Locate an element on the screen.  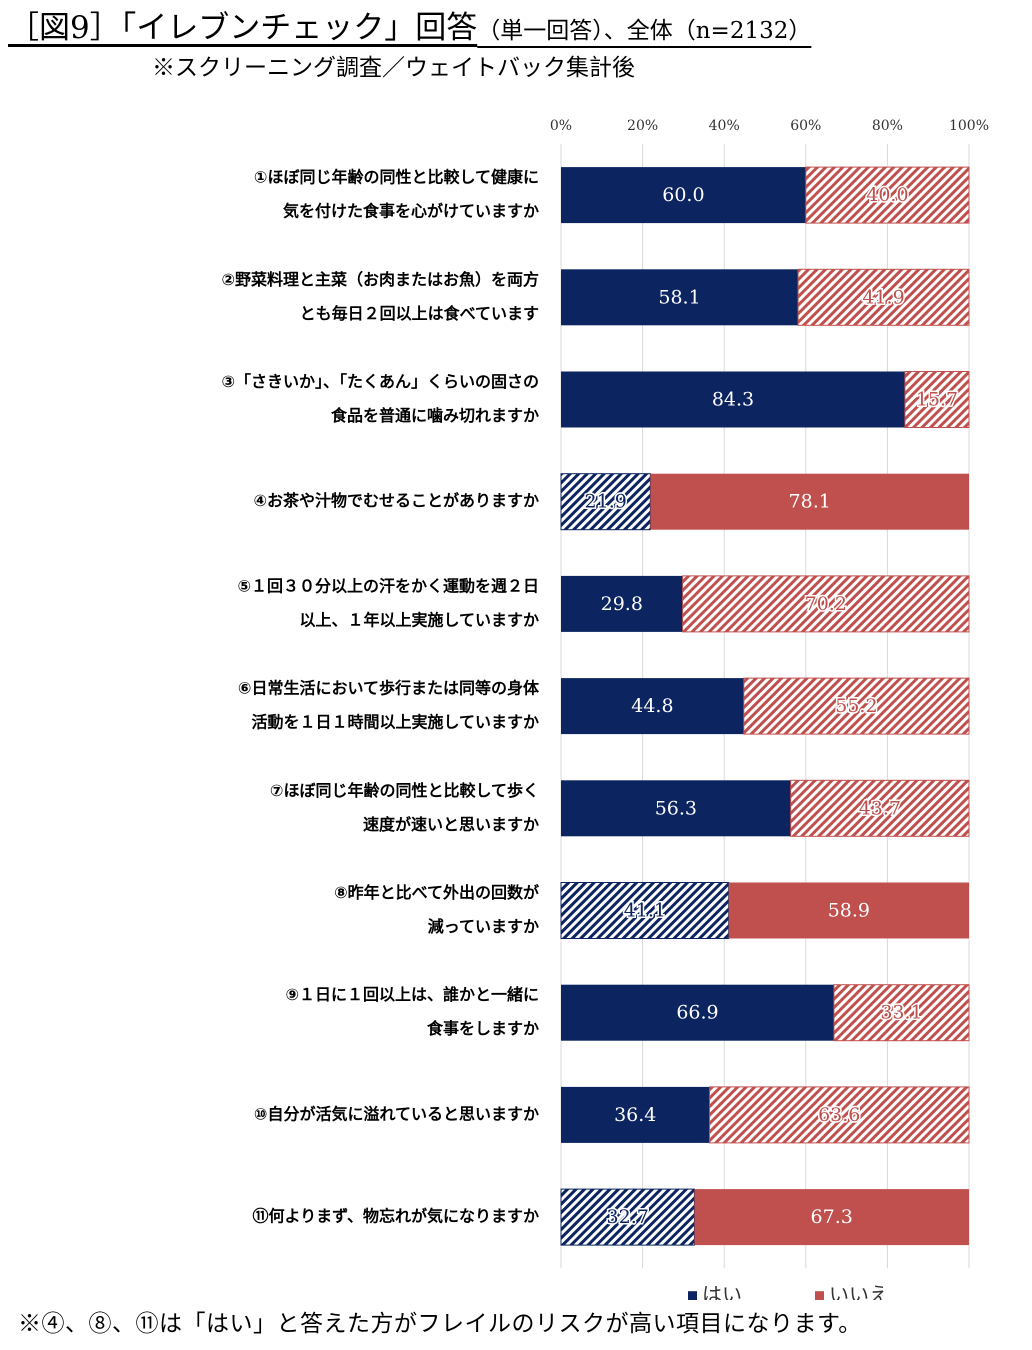
data-label: 70.2 is located at coordinates (826, 604).